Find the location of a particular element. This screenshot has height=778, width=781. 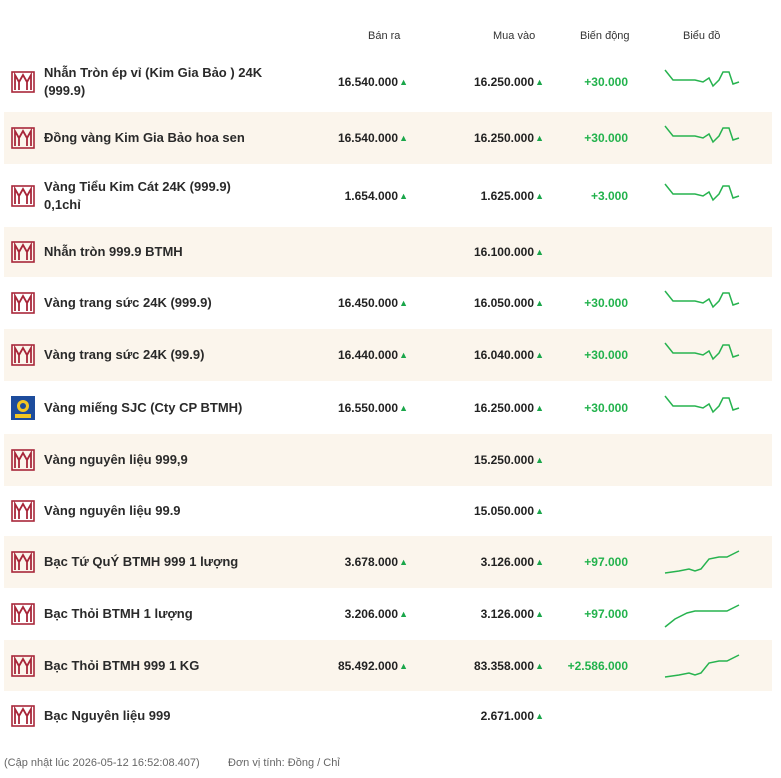

buy-price: 2.671.000 is located at coordinates (507, 716).